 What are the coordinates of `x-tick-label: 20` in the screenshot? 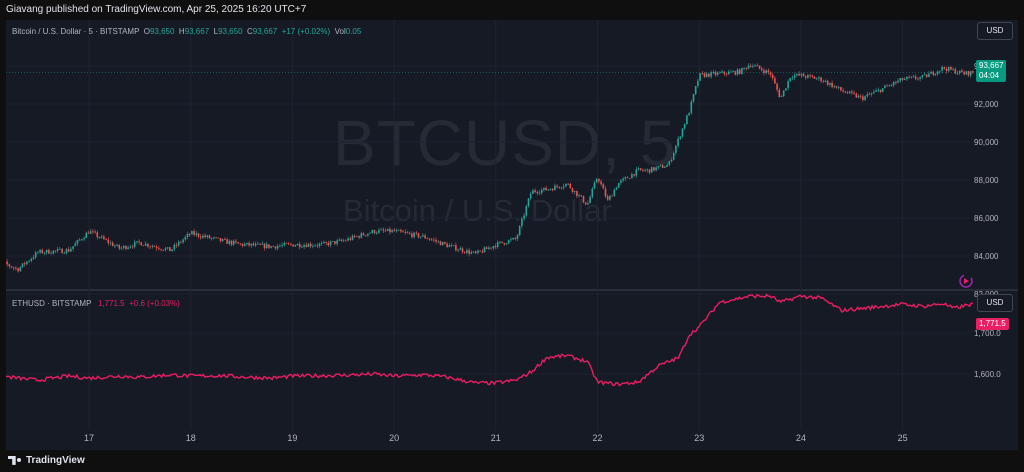 It's located at (394, 438).